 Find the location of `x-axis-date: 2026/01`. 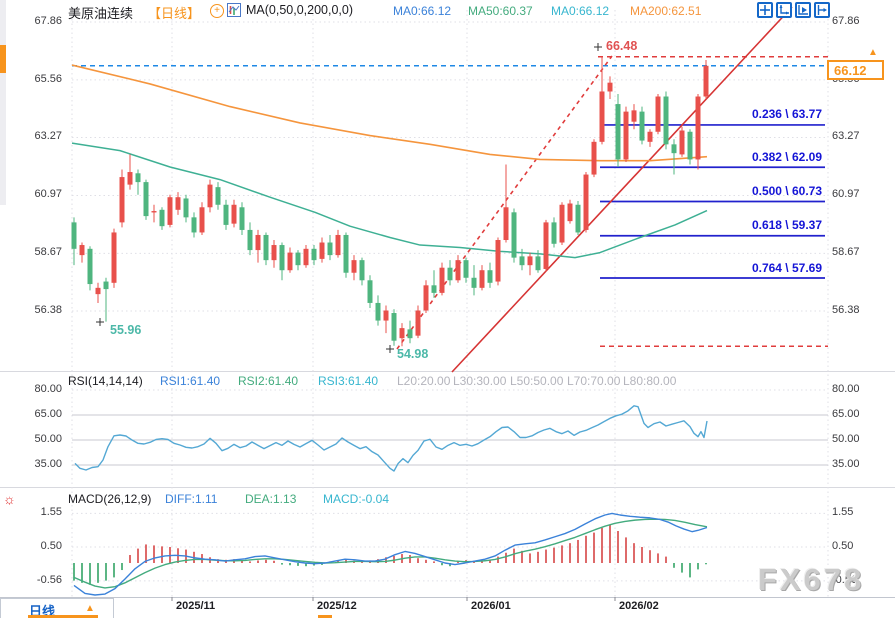

x-axis-date: 2026/01 is located at coordinates (491, 606).